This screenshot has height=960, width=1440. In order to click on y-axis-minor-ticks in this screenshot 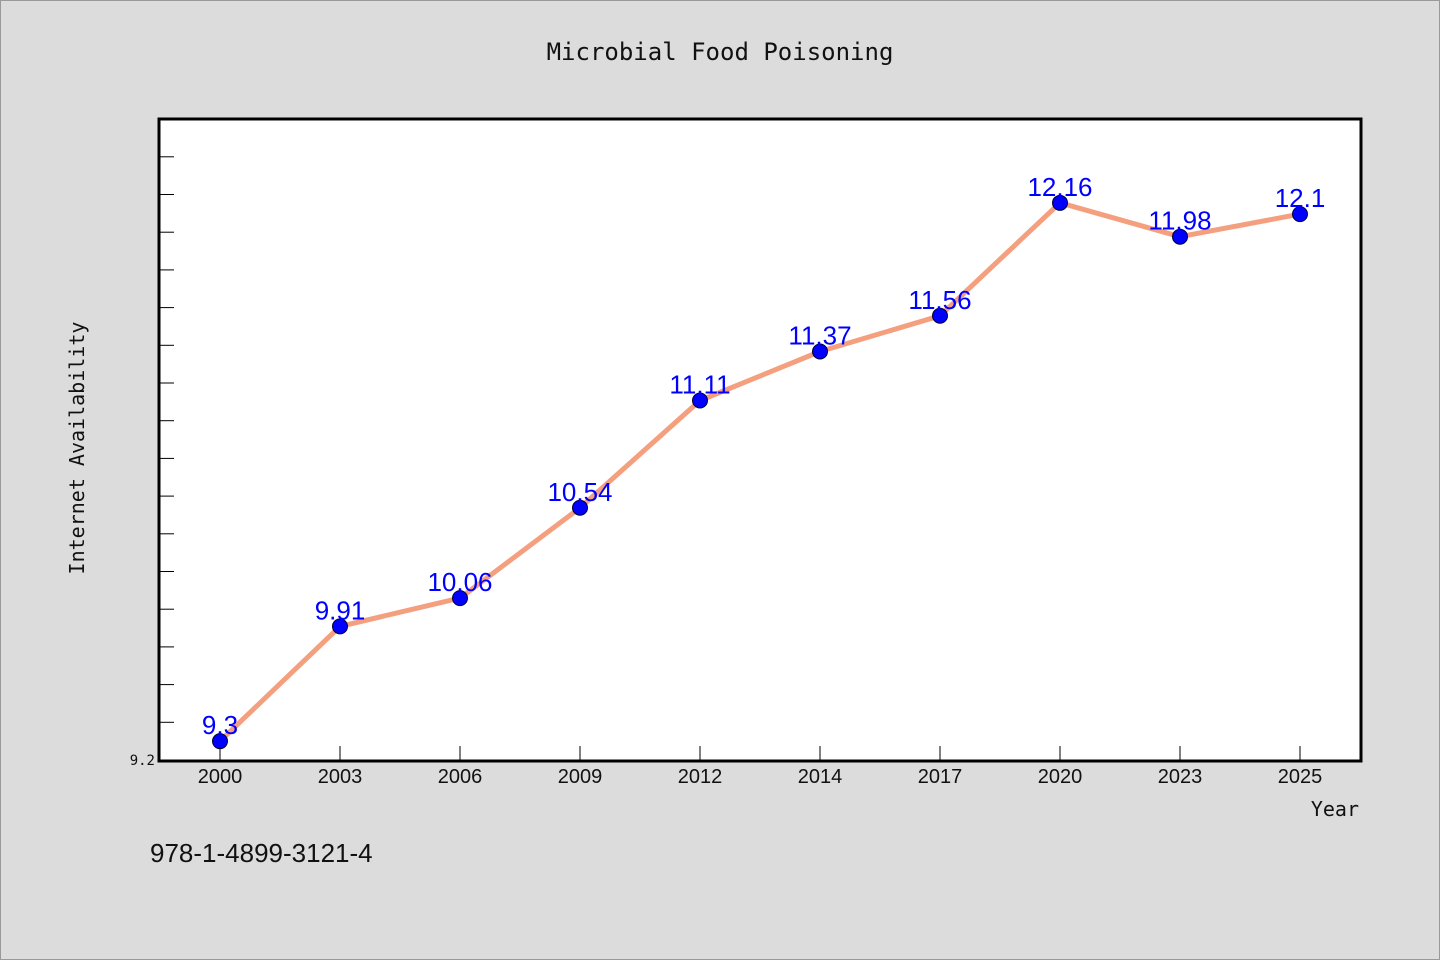, I will do `click(167, 439)`.